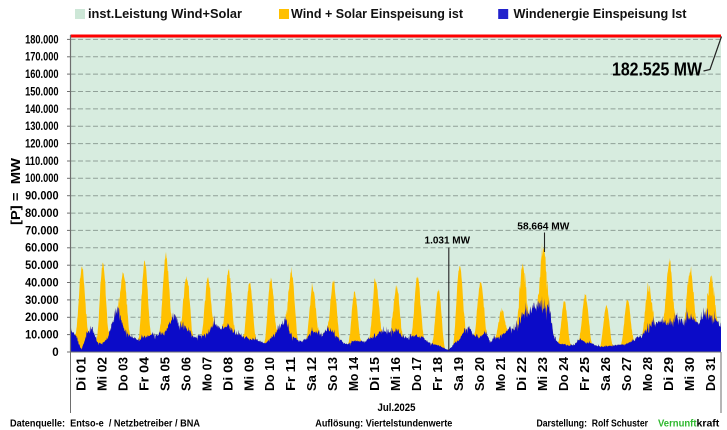 The width and height of the screenshot is (727, 430). What do you see at coordinates (42, 179) in the screenshot?
I see `svg-text: 100.000` at bounding box center [42, 179].